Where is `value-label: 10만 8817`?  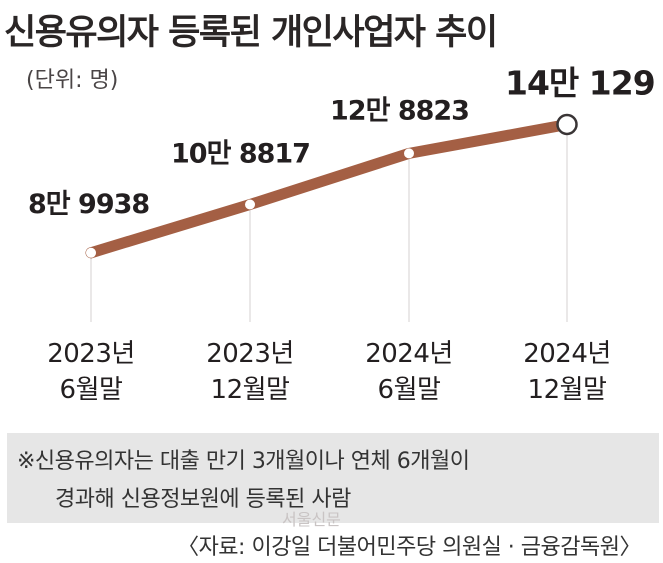 value-label: 10만 8817 is located at coordinates (240, 154).